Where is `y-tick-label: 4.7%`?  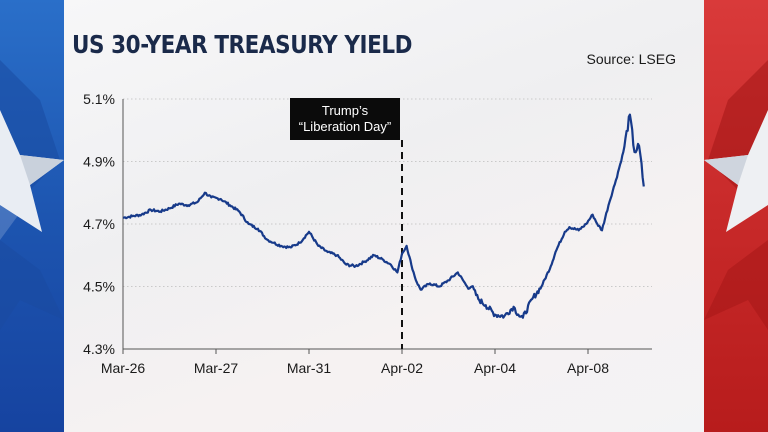
y-tick-label: 4.7% is located at coordinates (99, 224).